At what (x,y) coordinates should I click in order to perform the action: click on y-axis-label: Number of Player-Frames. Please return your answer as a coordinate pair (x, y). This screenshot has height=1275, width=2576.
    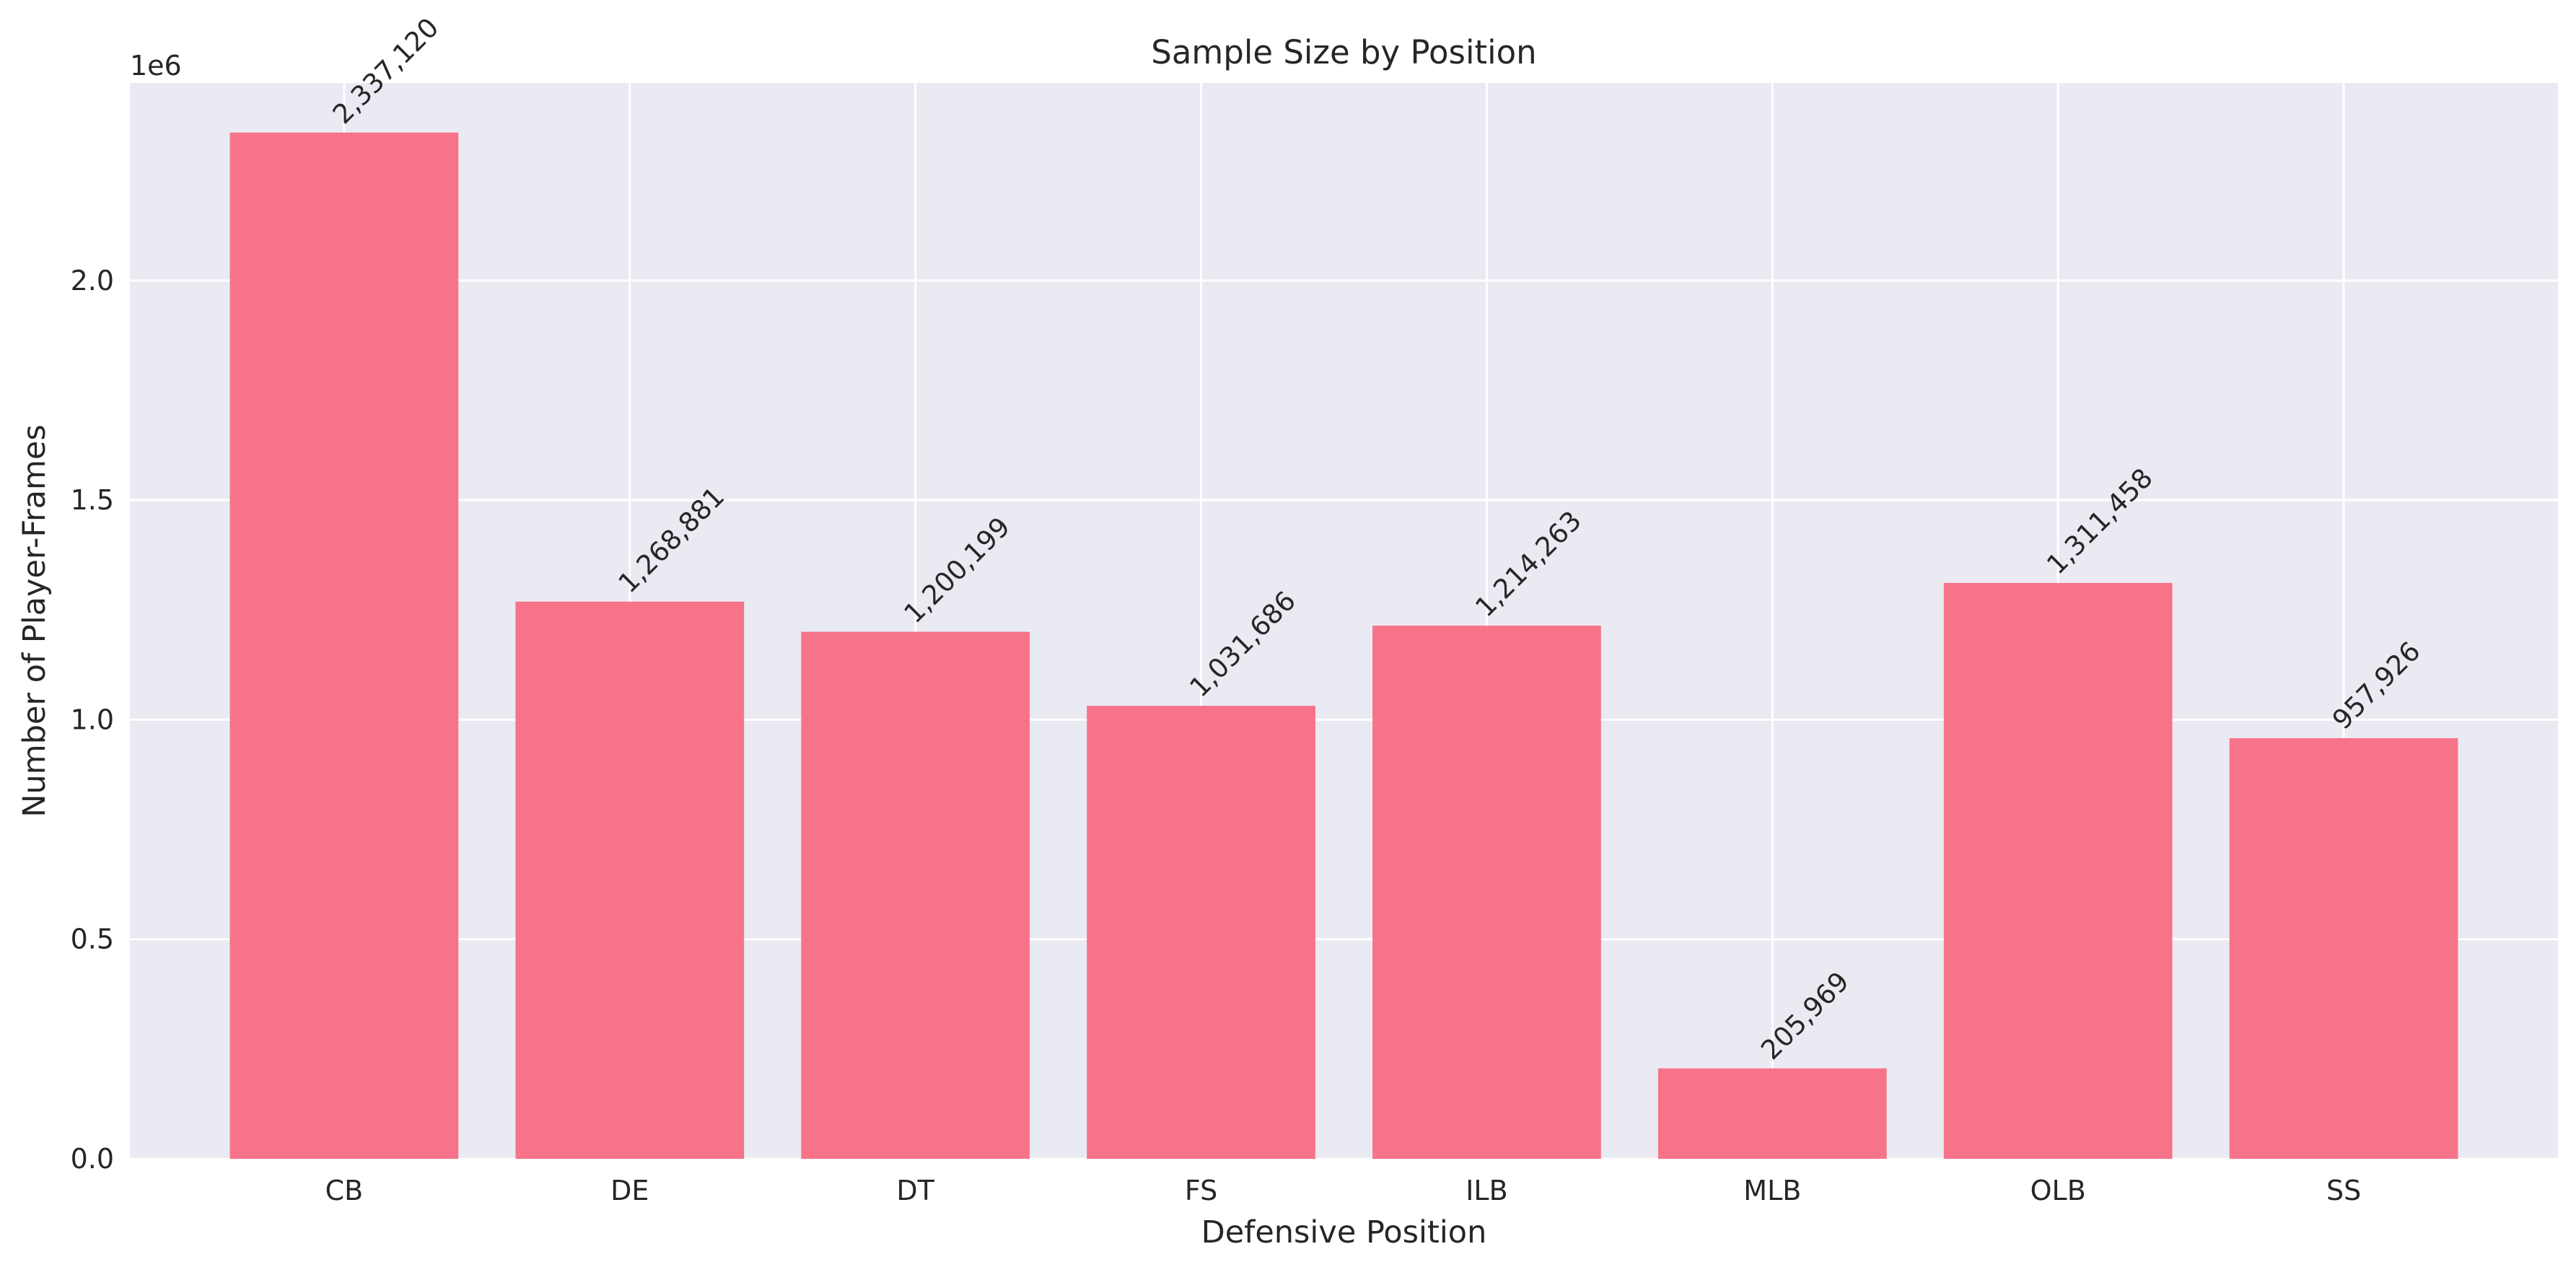
    Looking at the image, I should click on (35, 621).